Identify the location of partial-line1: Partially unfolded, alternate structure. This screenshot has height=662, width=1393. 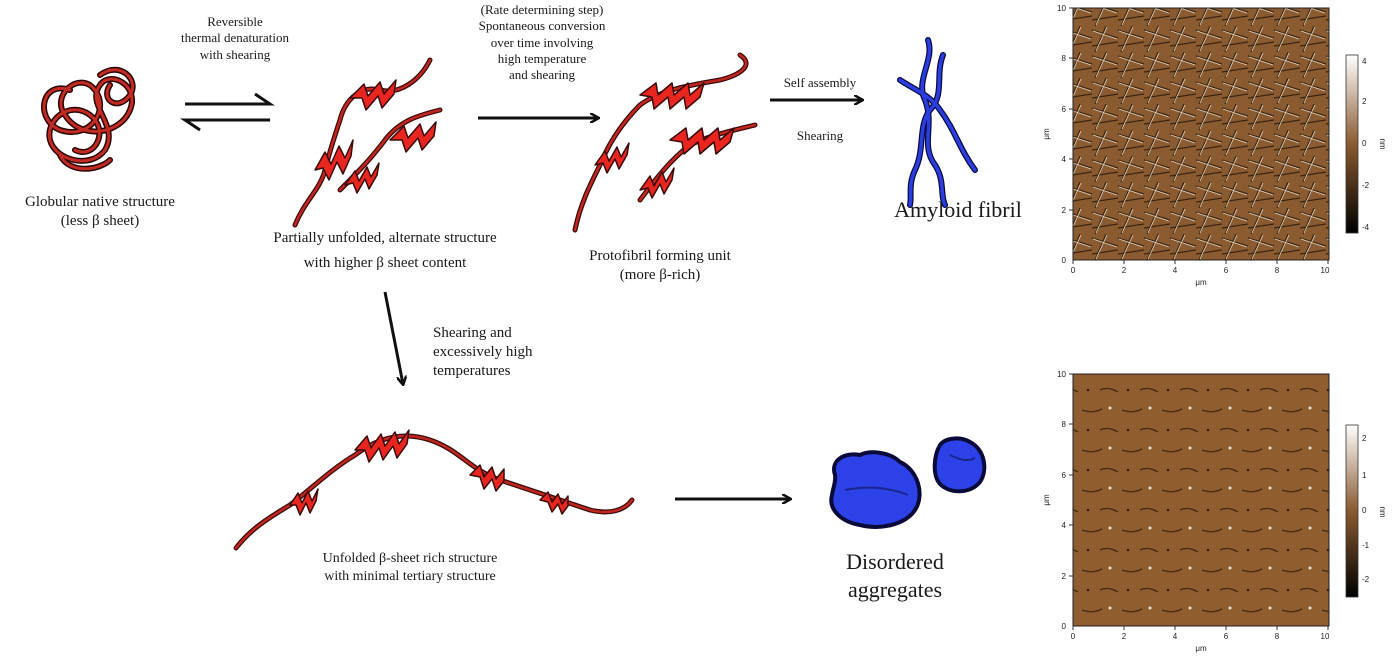
(385, 238).